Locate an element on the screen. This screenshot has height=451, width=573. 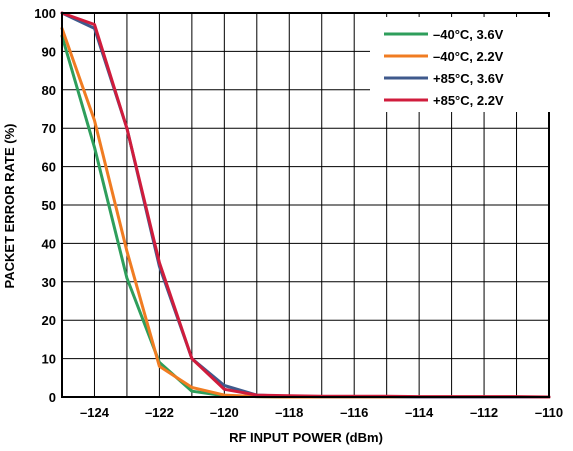
x-tick-label: –112 is located at coordinates (484, 412).